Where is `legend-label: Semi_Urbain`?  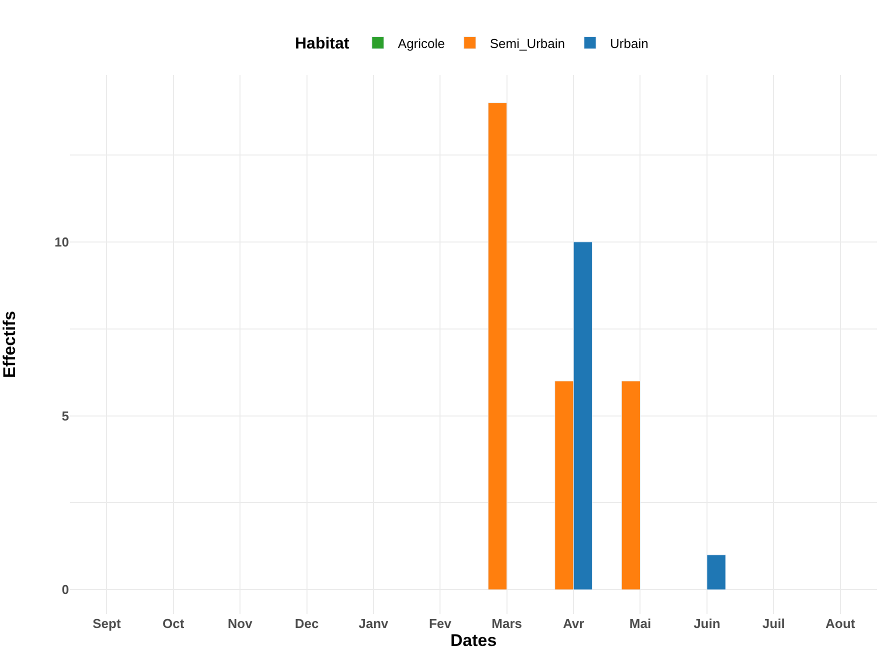
legend-label: Semi_Urbain is located at coordinates (528, 43).